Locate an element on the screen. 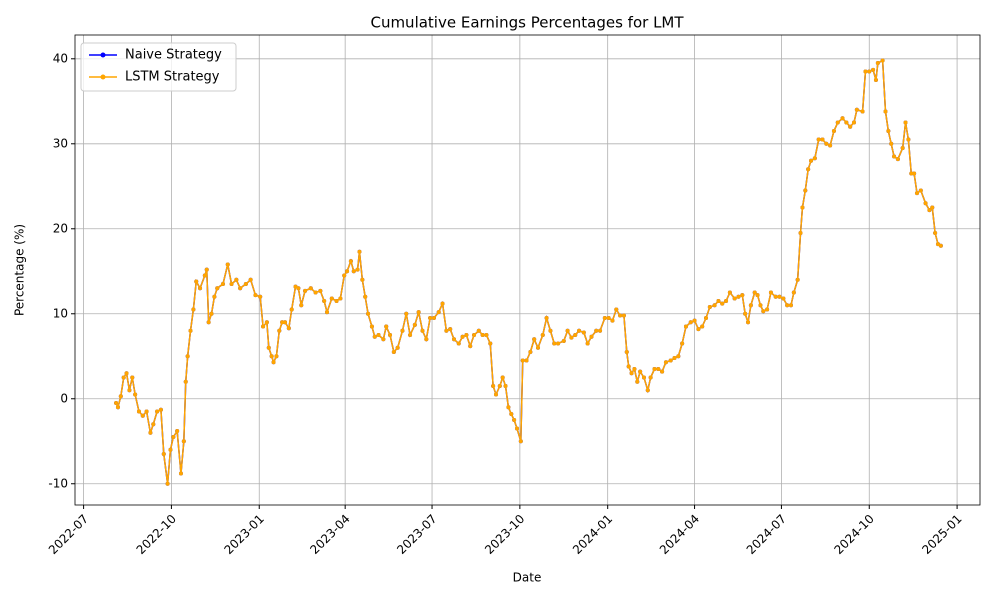 The height and width of the screenshot is (600, 1000). x-axis-label: Date is located at coordinates (527, 578).